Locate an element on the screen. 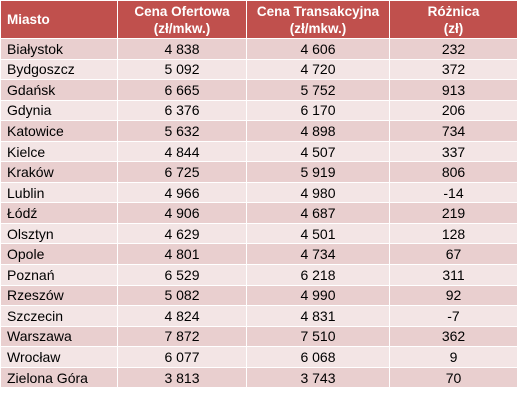 This screenshot has width=517, height=418. cell-transaction-price: 4 501 is located at coordinates (318, 233).